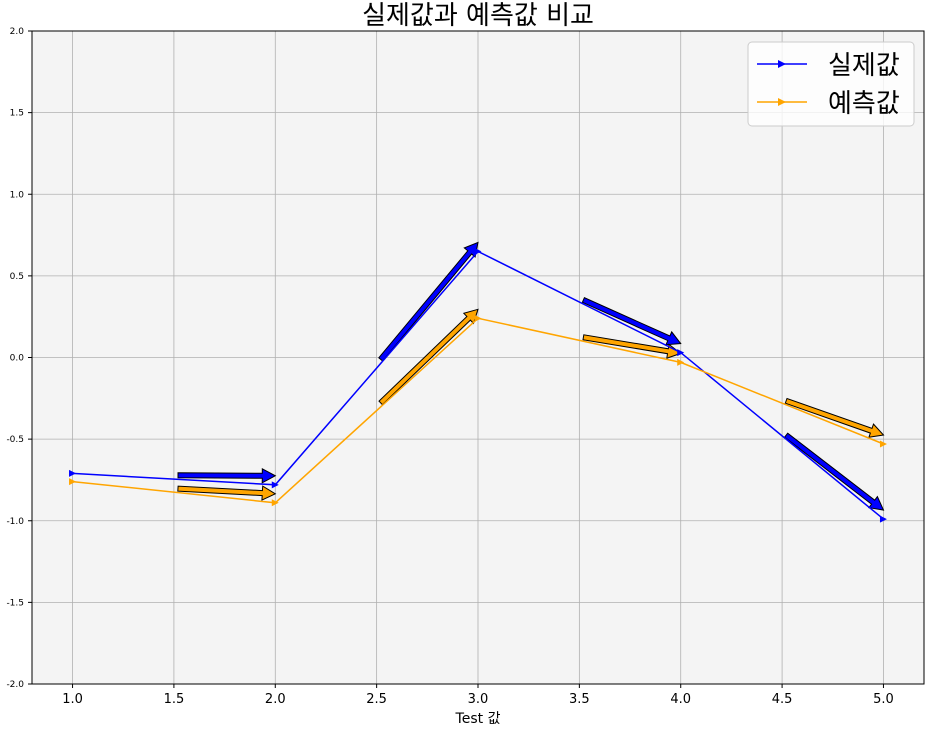 The width and height of the screenshot is (931, 734). What do you see at coordinates (15, 603) in the screenshot?
I see `y-tick-label: -1.5` at bounding box center [15, 603].